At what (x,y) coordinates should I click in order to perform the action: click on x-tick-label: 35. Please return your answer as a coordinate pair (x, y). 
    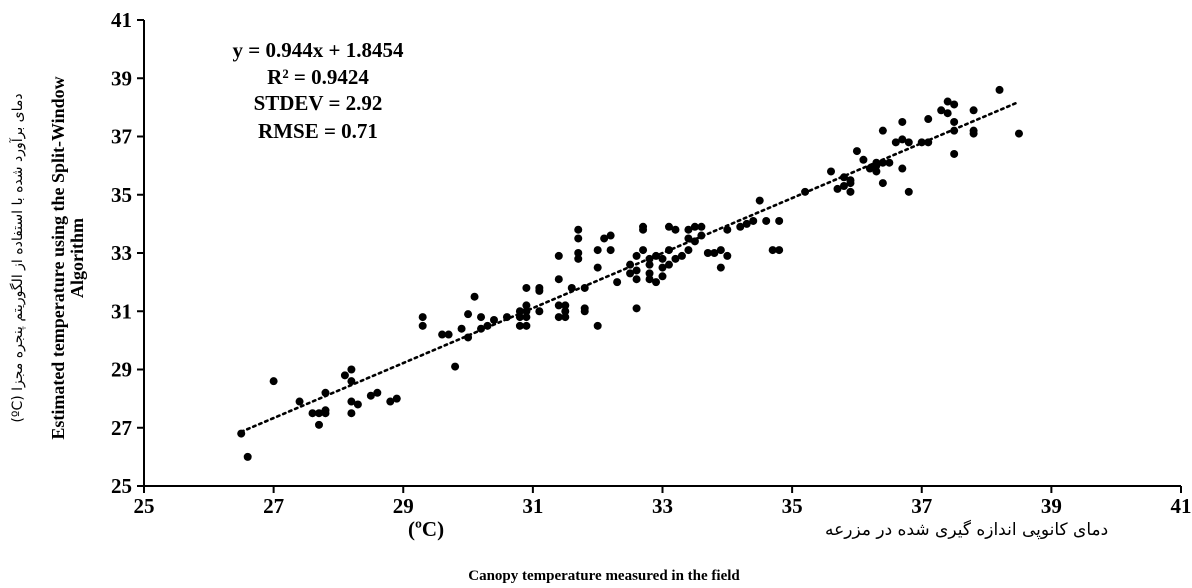
    Looking at the image, I should click on (792, 506).